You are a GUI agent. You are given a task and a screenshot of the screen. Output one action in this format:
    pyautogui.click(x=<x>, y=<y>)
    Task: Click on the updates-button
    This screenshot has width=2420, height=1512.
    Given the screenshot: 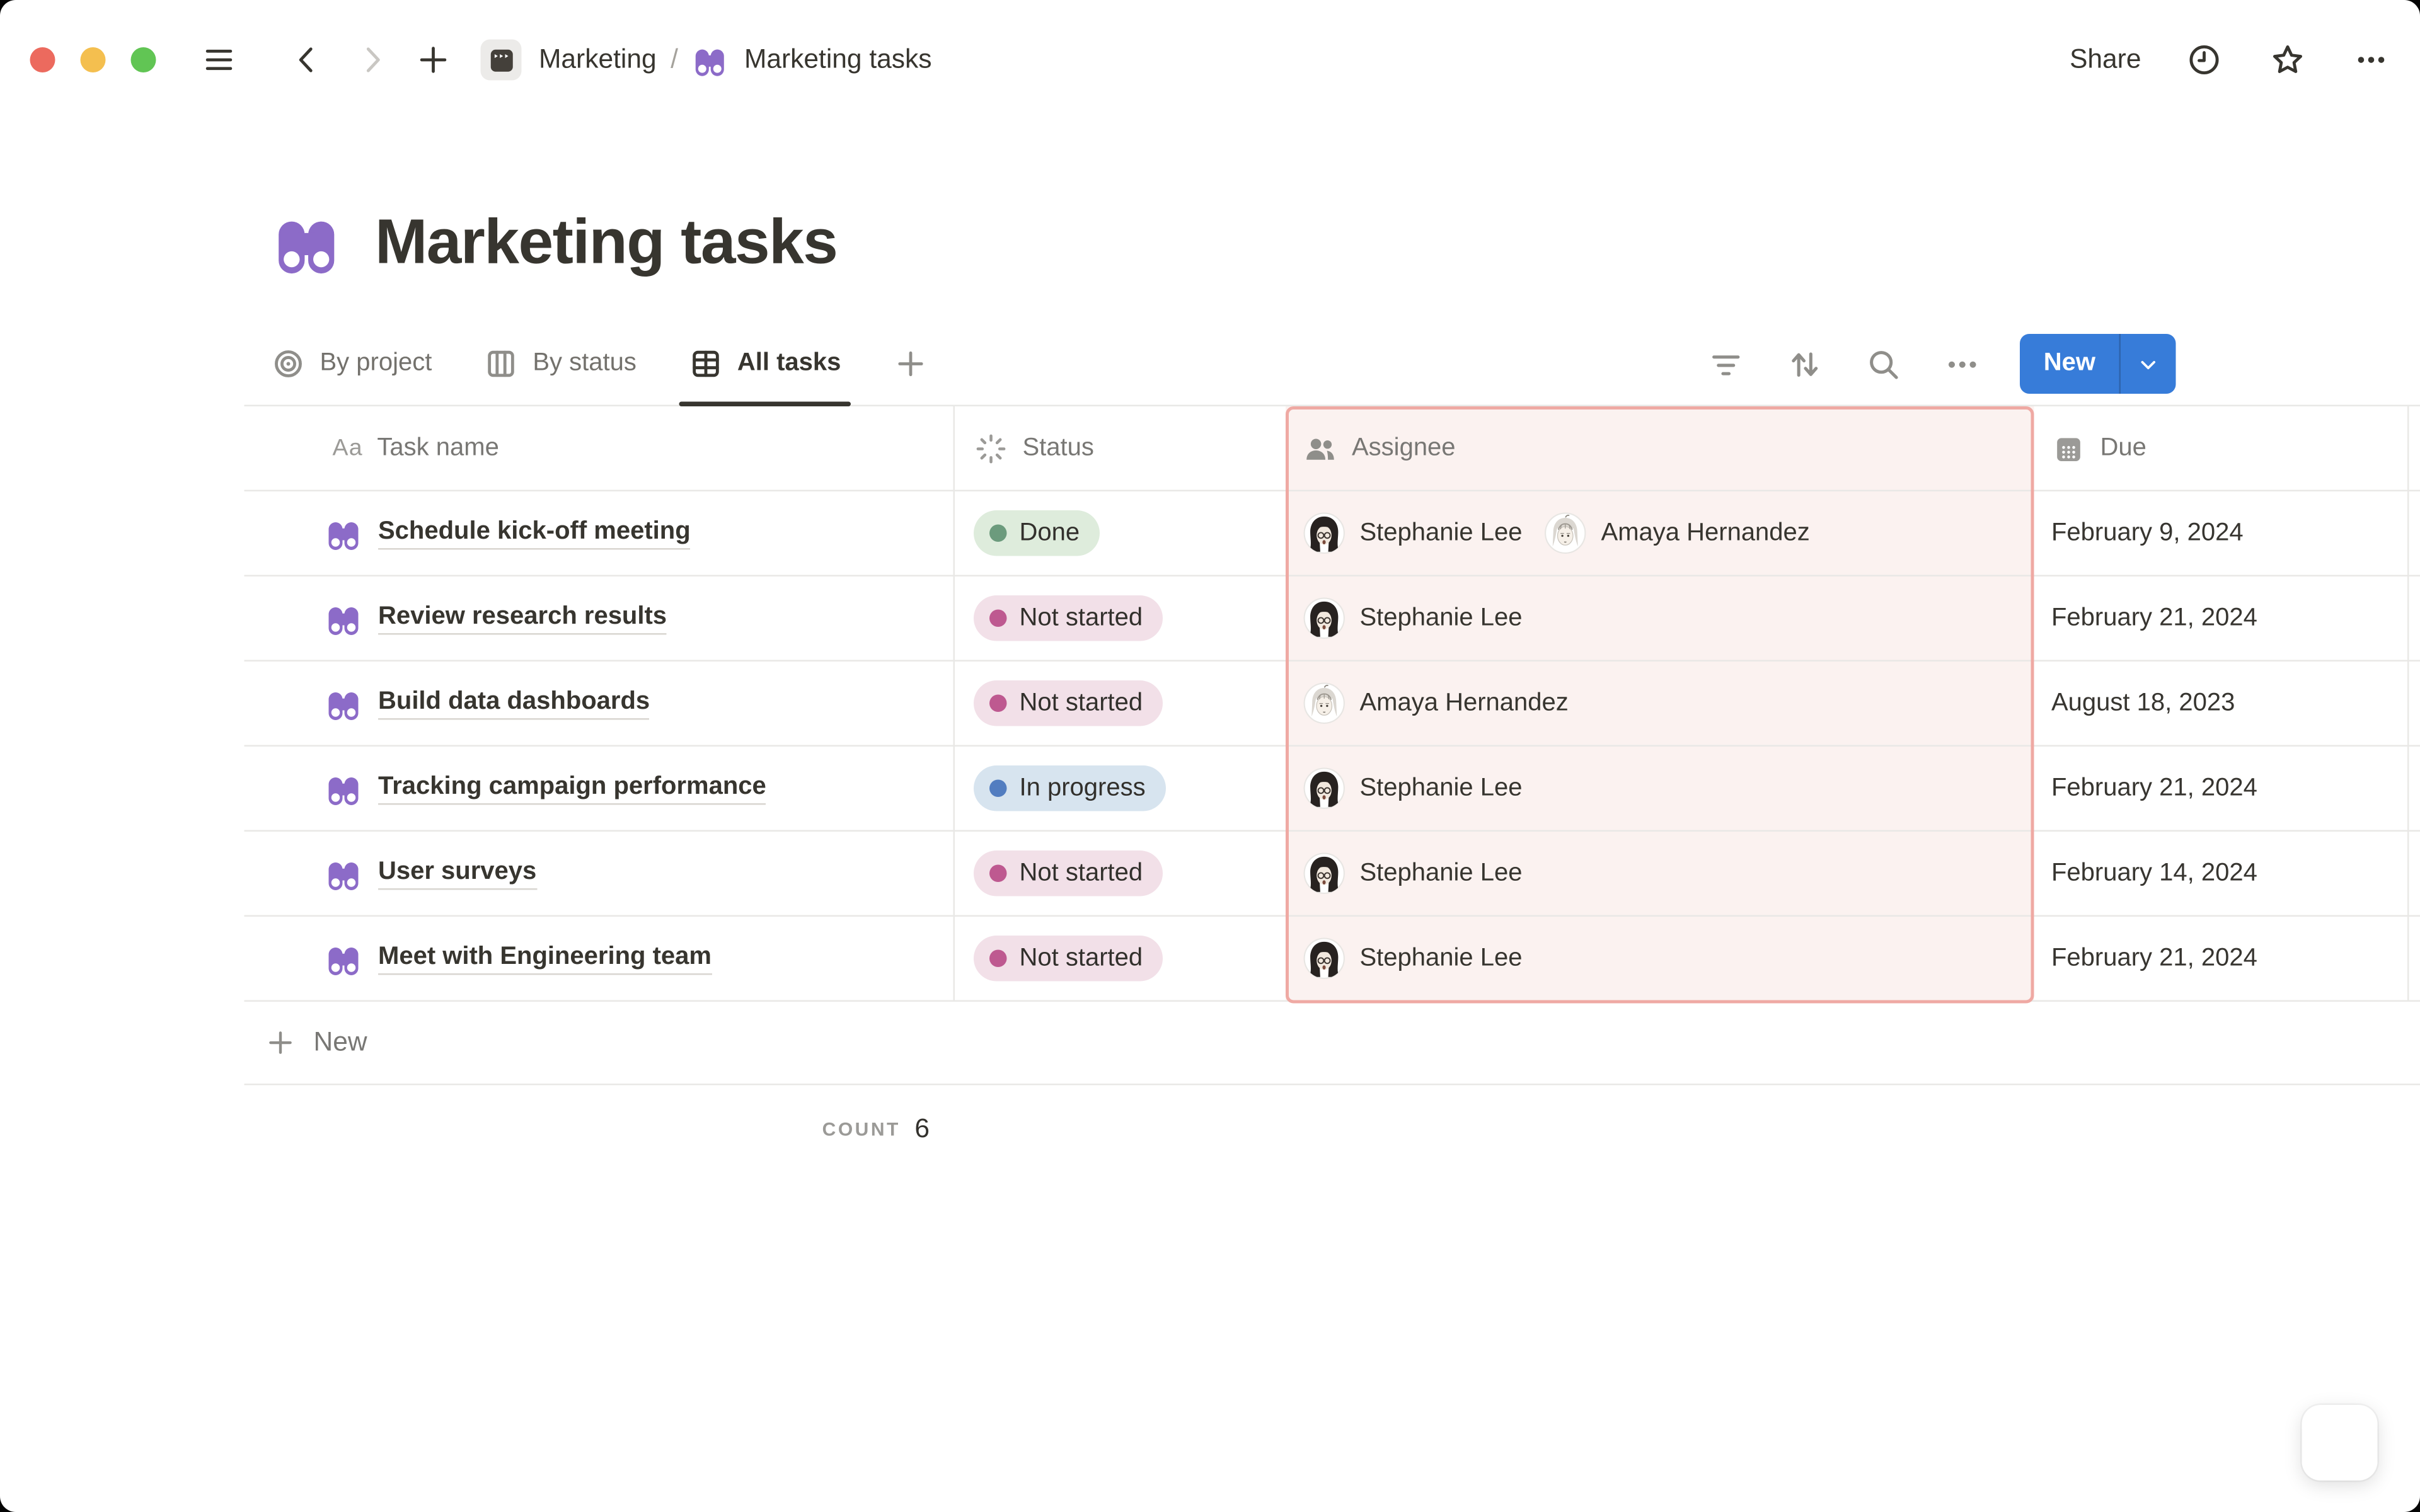 What is the action you would take?
    pyautogui.click(x=2204, y=60)
    